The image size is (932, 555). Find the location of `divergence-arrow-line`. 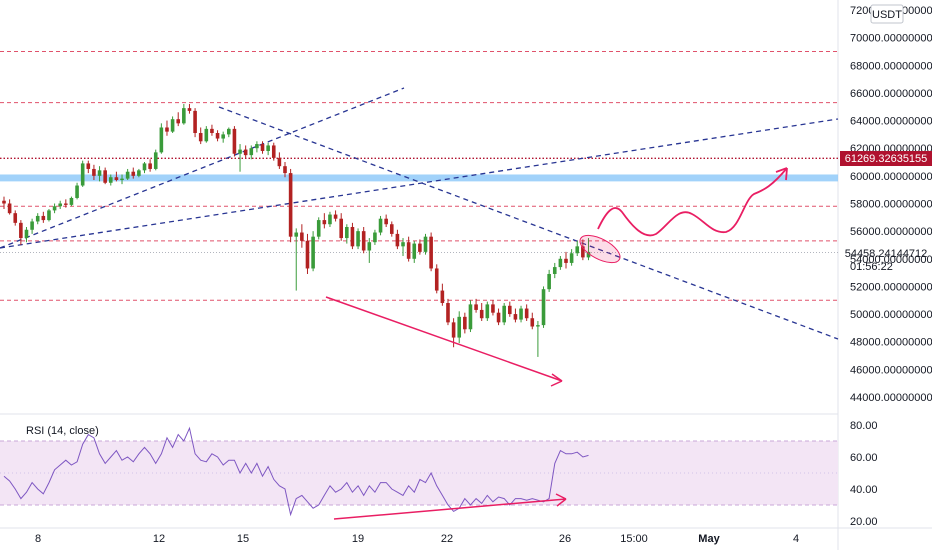

divergence-arrow-line is located at coordinates (444, 339).